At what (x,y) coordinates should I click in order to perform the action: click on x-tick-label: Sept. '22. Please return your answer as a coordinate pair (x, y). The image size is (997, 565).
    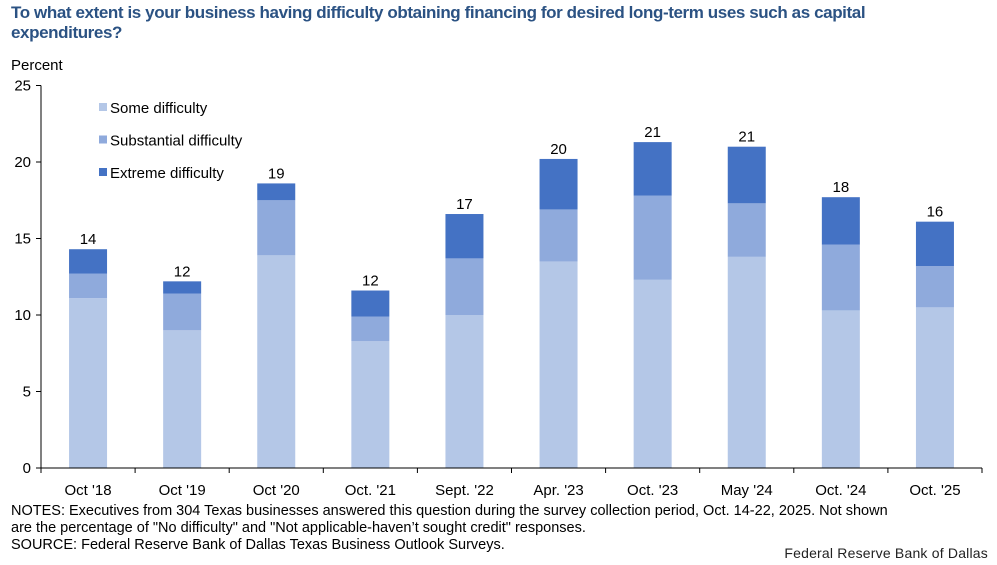
    Looking at the image, I should click on (464, 490).